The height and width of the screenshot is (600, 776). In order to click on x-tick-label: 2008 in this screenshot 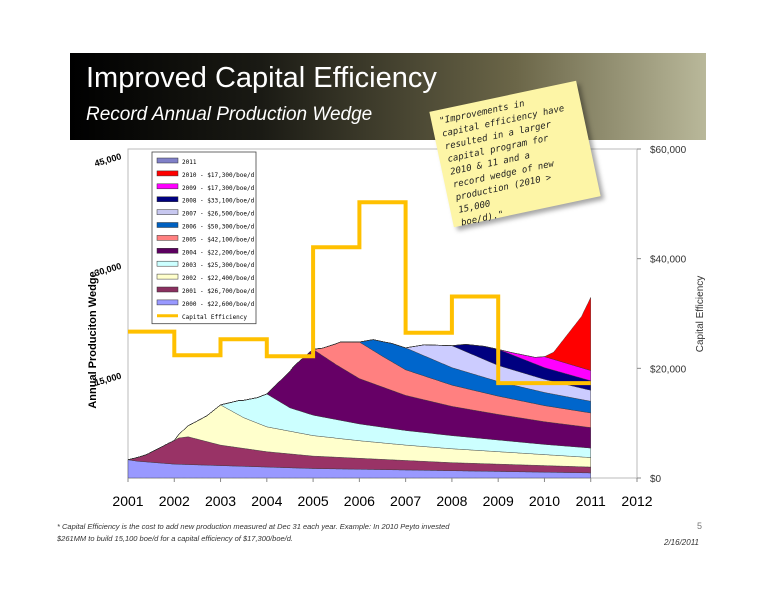, I will do `click(451, 501)`.